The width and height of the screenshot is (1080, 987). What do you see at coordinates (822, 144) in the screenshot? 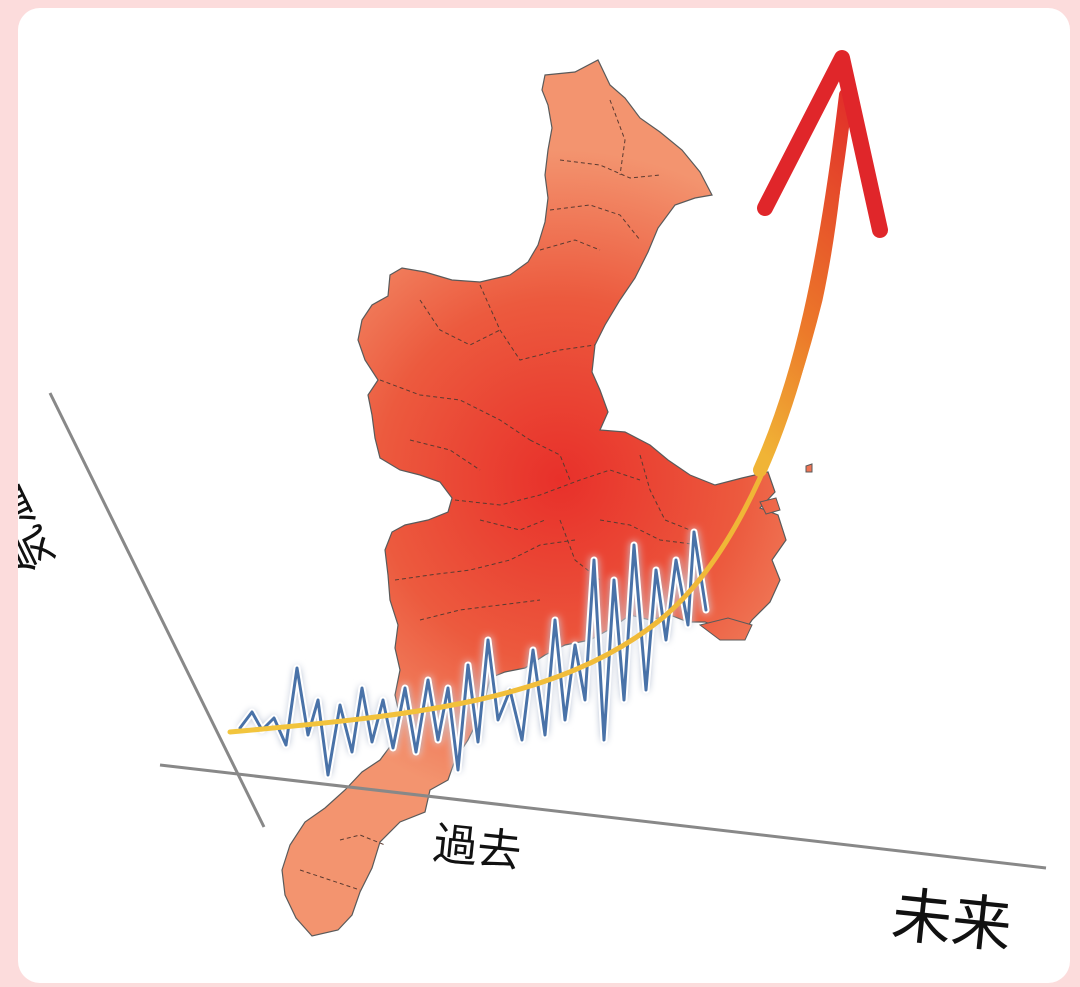
I see `arrow-up-icon` at bounding box center [822, 144].